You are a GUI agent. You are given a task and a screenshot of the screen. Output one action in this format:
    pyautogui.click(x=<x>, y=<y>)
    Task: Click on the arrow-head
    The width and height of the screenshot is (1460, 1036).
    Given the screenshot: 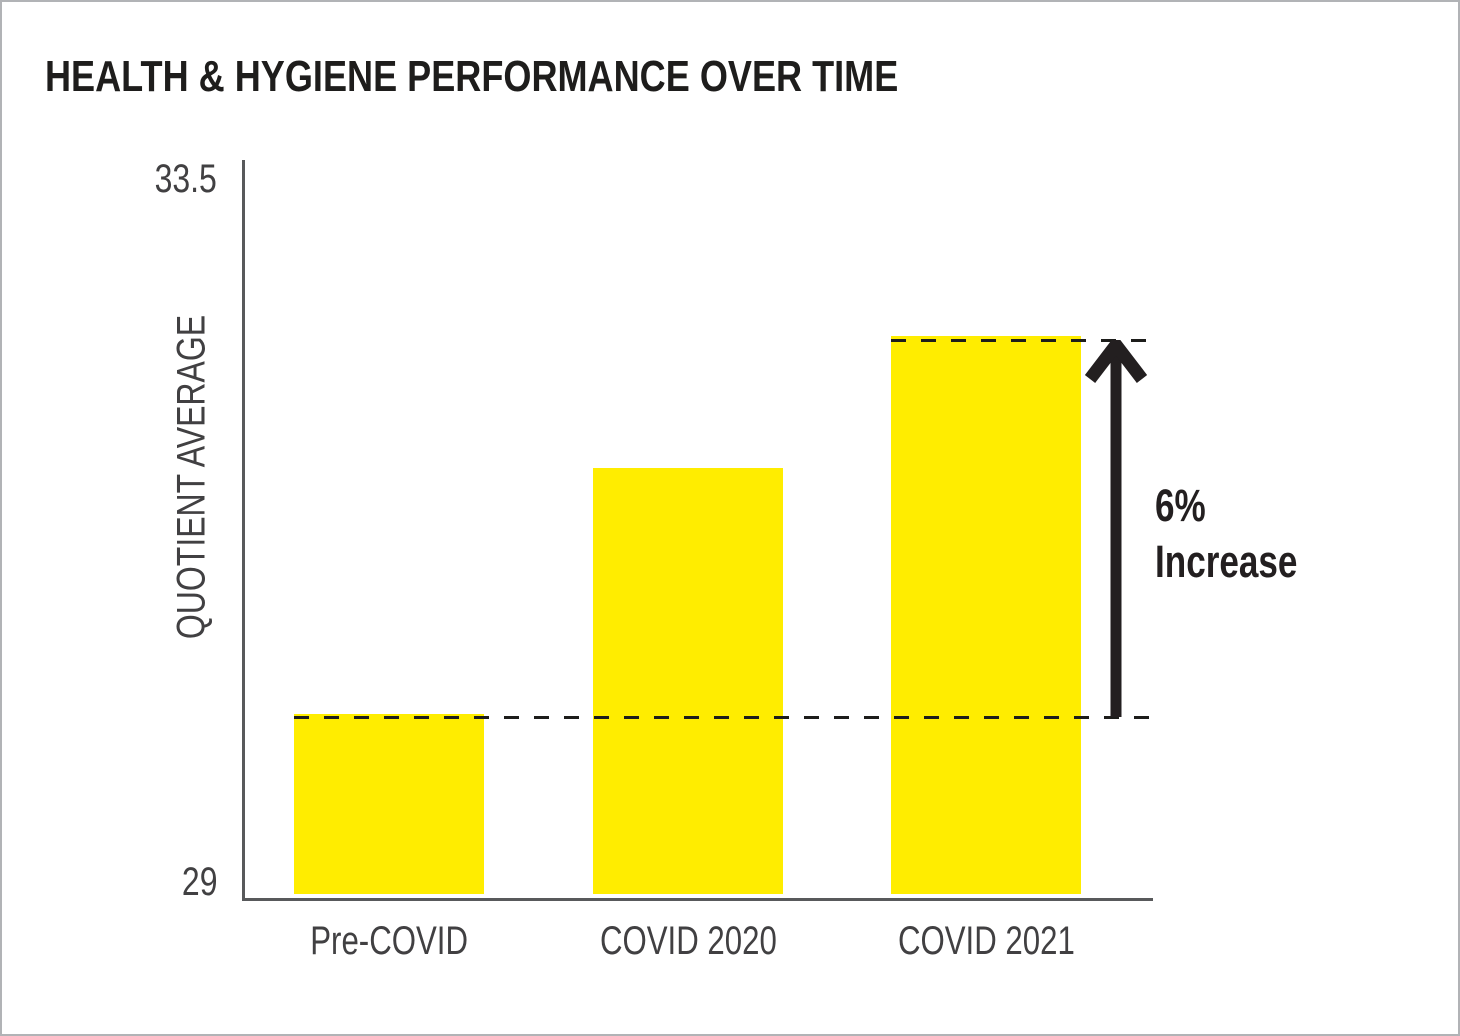 What is the action you would take?
    pyautogui.click(x=1116, y=362)
    